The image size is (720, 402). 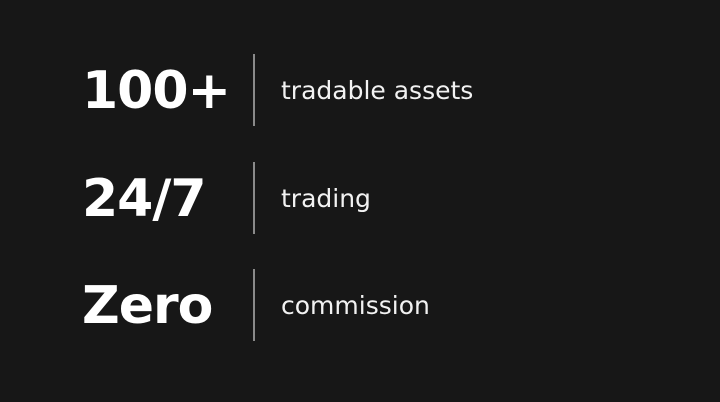 I want to click on stat-label-assets: tradable assets, so click(x=377, y=90).